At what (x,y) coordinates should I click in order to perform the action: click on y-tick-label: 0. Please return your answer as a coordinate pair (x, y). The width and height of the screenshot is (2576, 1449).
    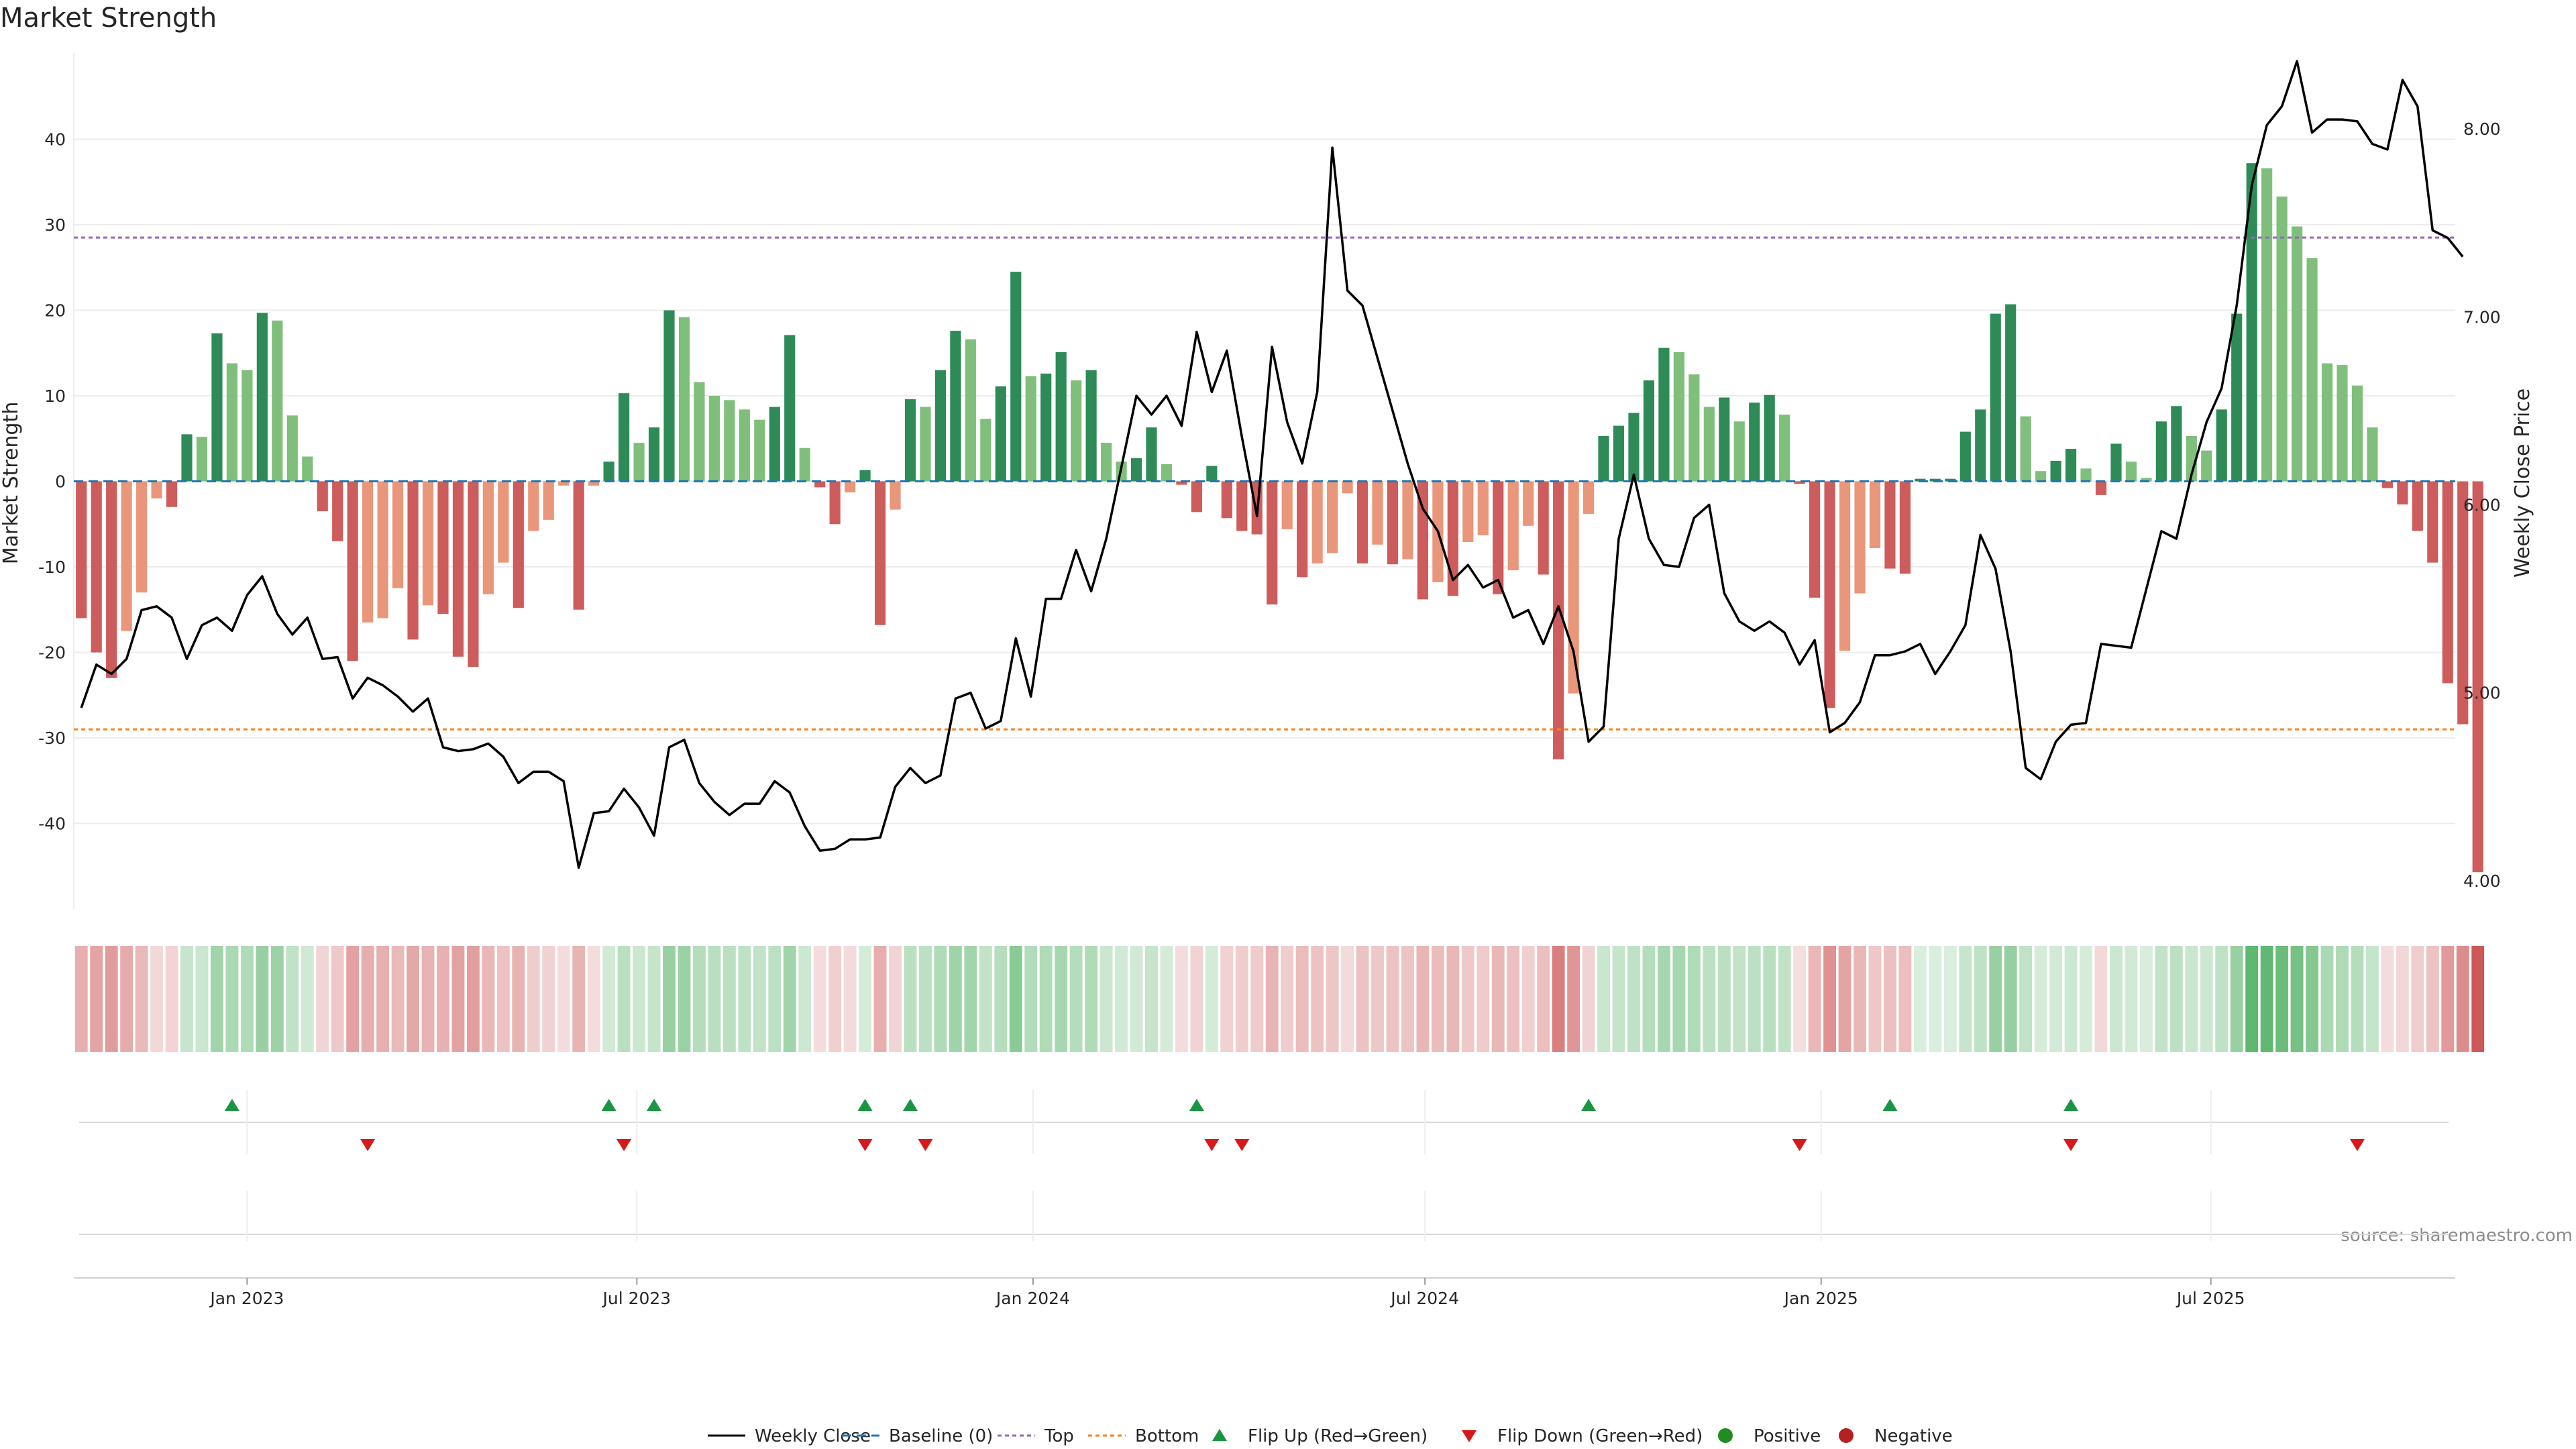
    Looking at the image, I should click on (60, 482).